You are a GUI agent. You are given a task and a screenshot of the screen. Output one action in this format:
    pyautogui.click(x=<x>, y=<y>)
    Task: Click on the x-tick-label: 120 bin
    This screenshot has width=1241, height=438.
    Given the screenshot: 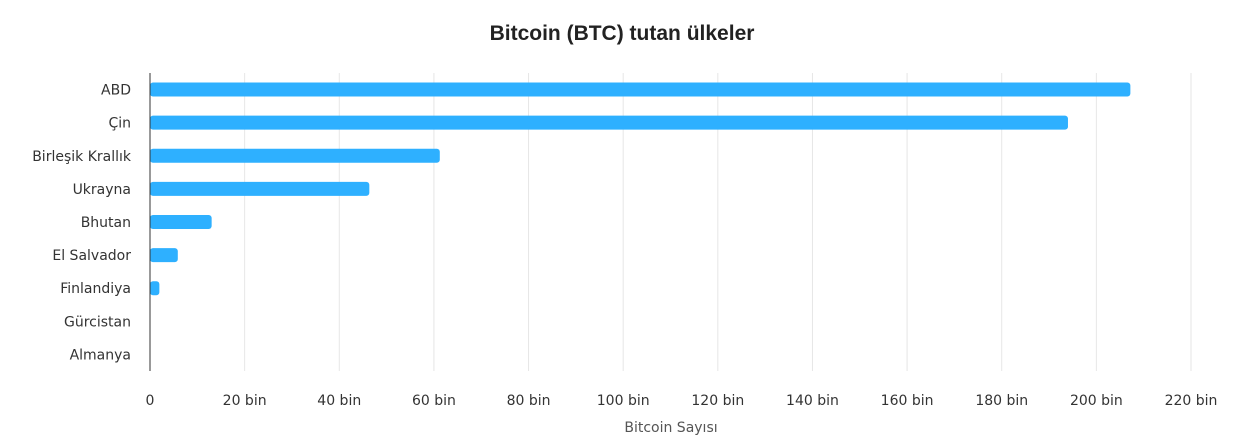 What is the action you would take?
    pyautogui.click(x=717, y=401)
    